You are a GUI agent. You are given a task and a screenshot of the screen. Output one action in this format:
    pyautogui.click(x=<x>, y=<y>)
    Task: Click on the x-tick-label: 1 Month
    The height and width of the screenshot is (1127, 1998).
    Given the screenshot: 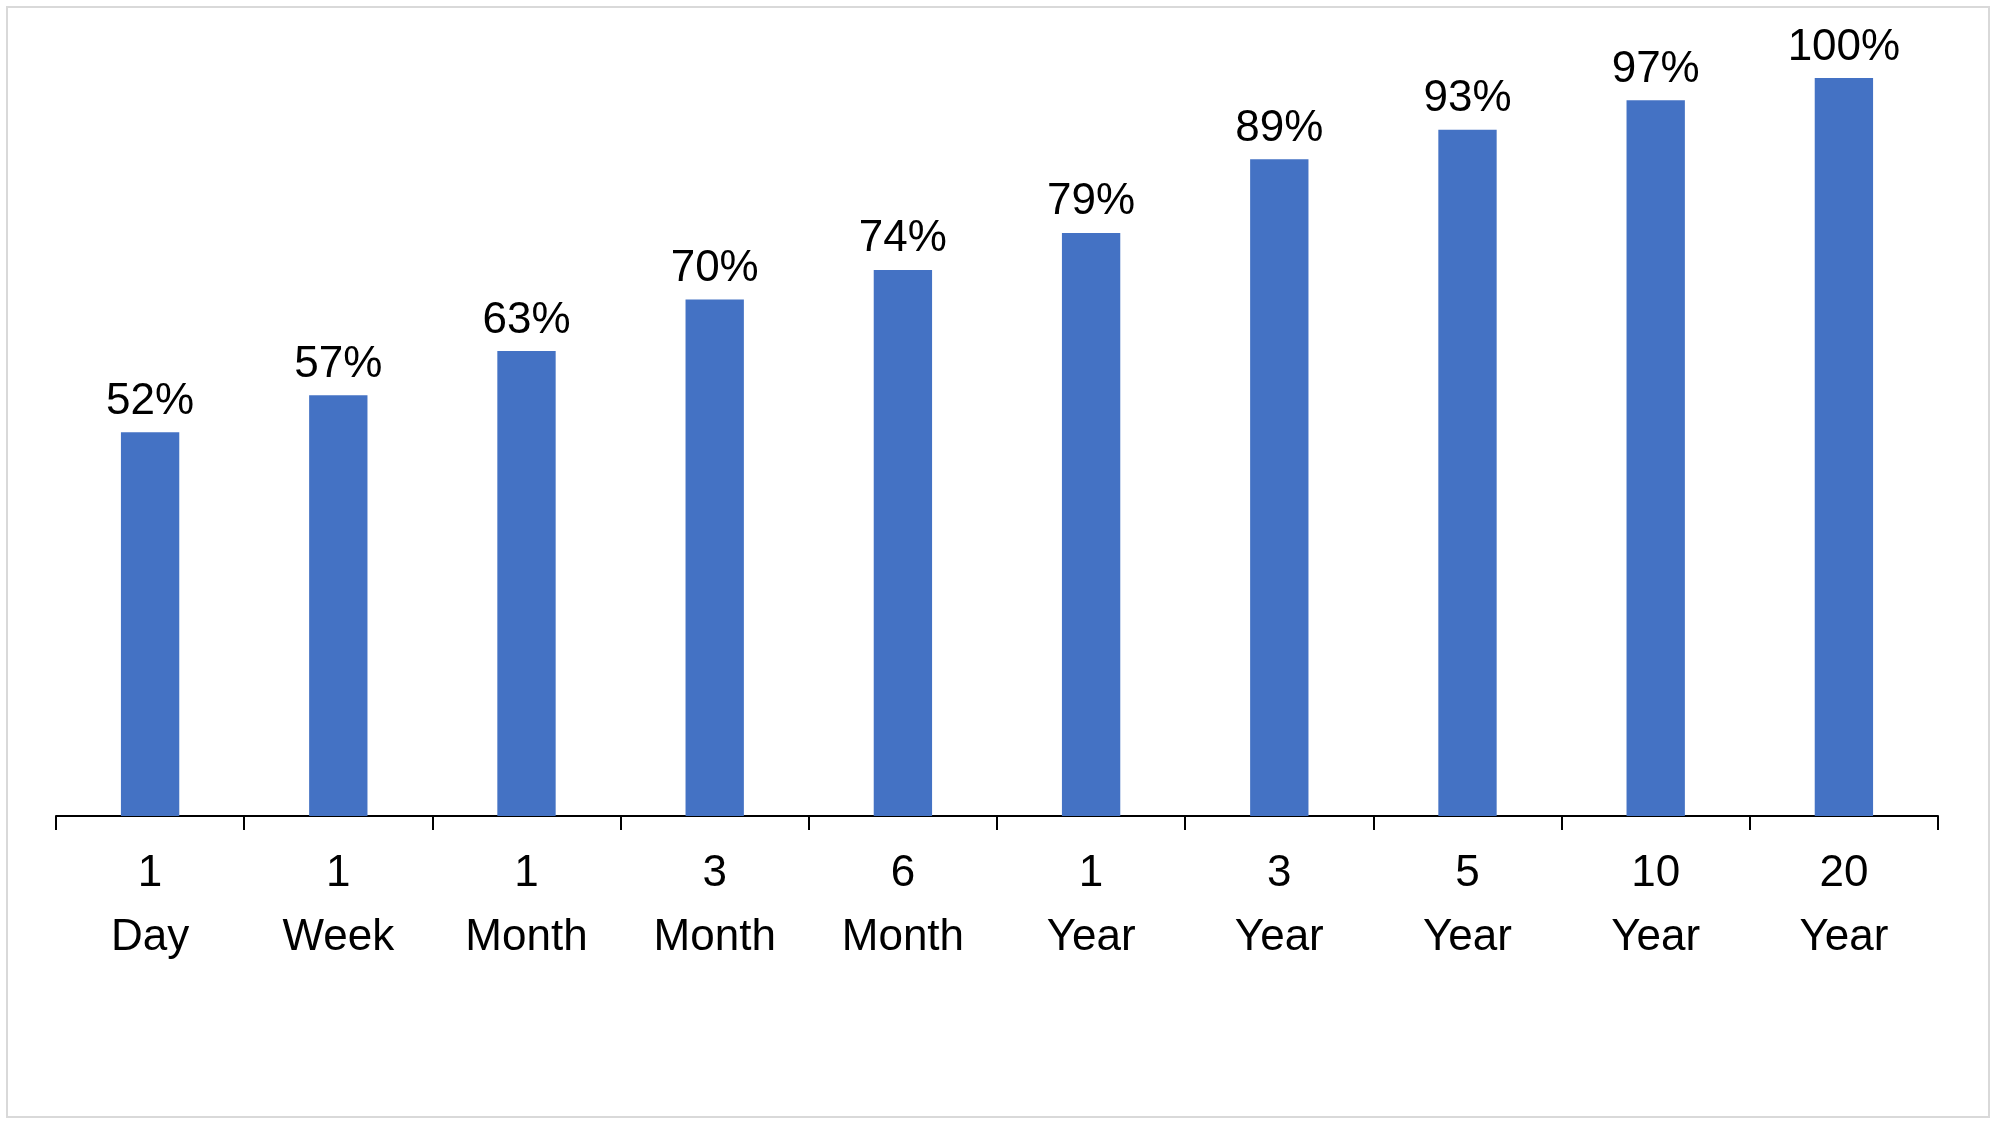 What is the action you would take?
    pyautogui.click(x=526, y=902)
    